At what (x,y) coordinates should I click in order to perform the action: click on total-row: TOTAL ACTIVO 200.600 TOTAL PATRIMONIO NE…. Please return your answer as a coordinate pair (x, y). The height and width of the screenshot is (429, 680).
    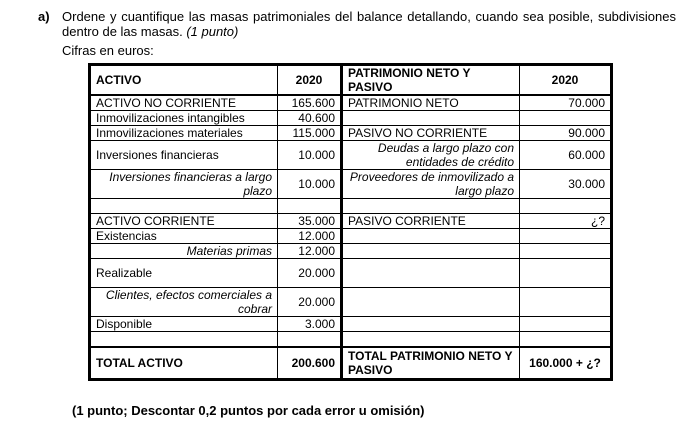
    Looking at the image, I should click on (350, 363).